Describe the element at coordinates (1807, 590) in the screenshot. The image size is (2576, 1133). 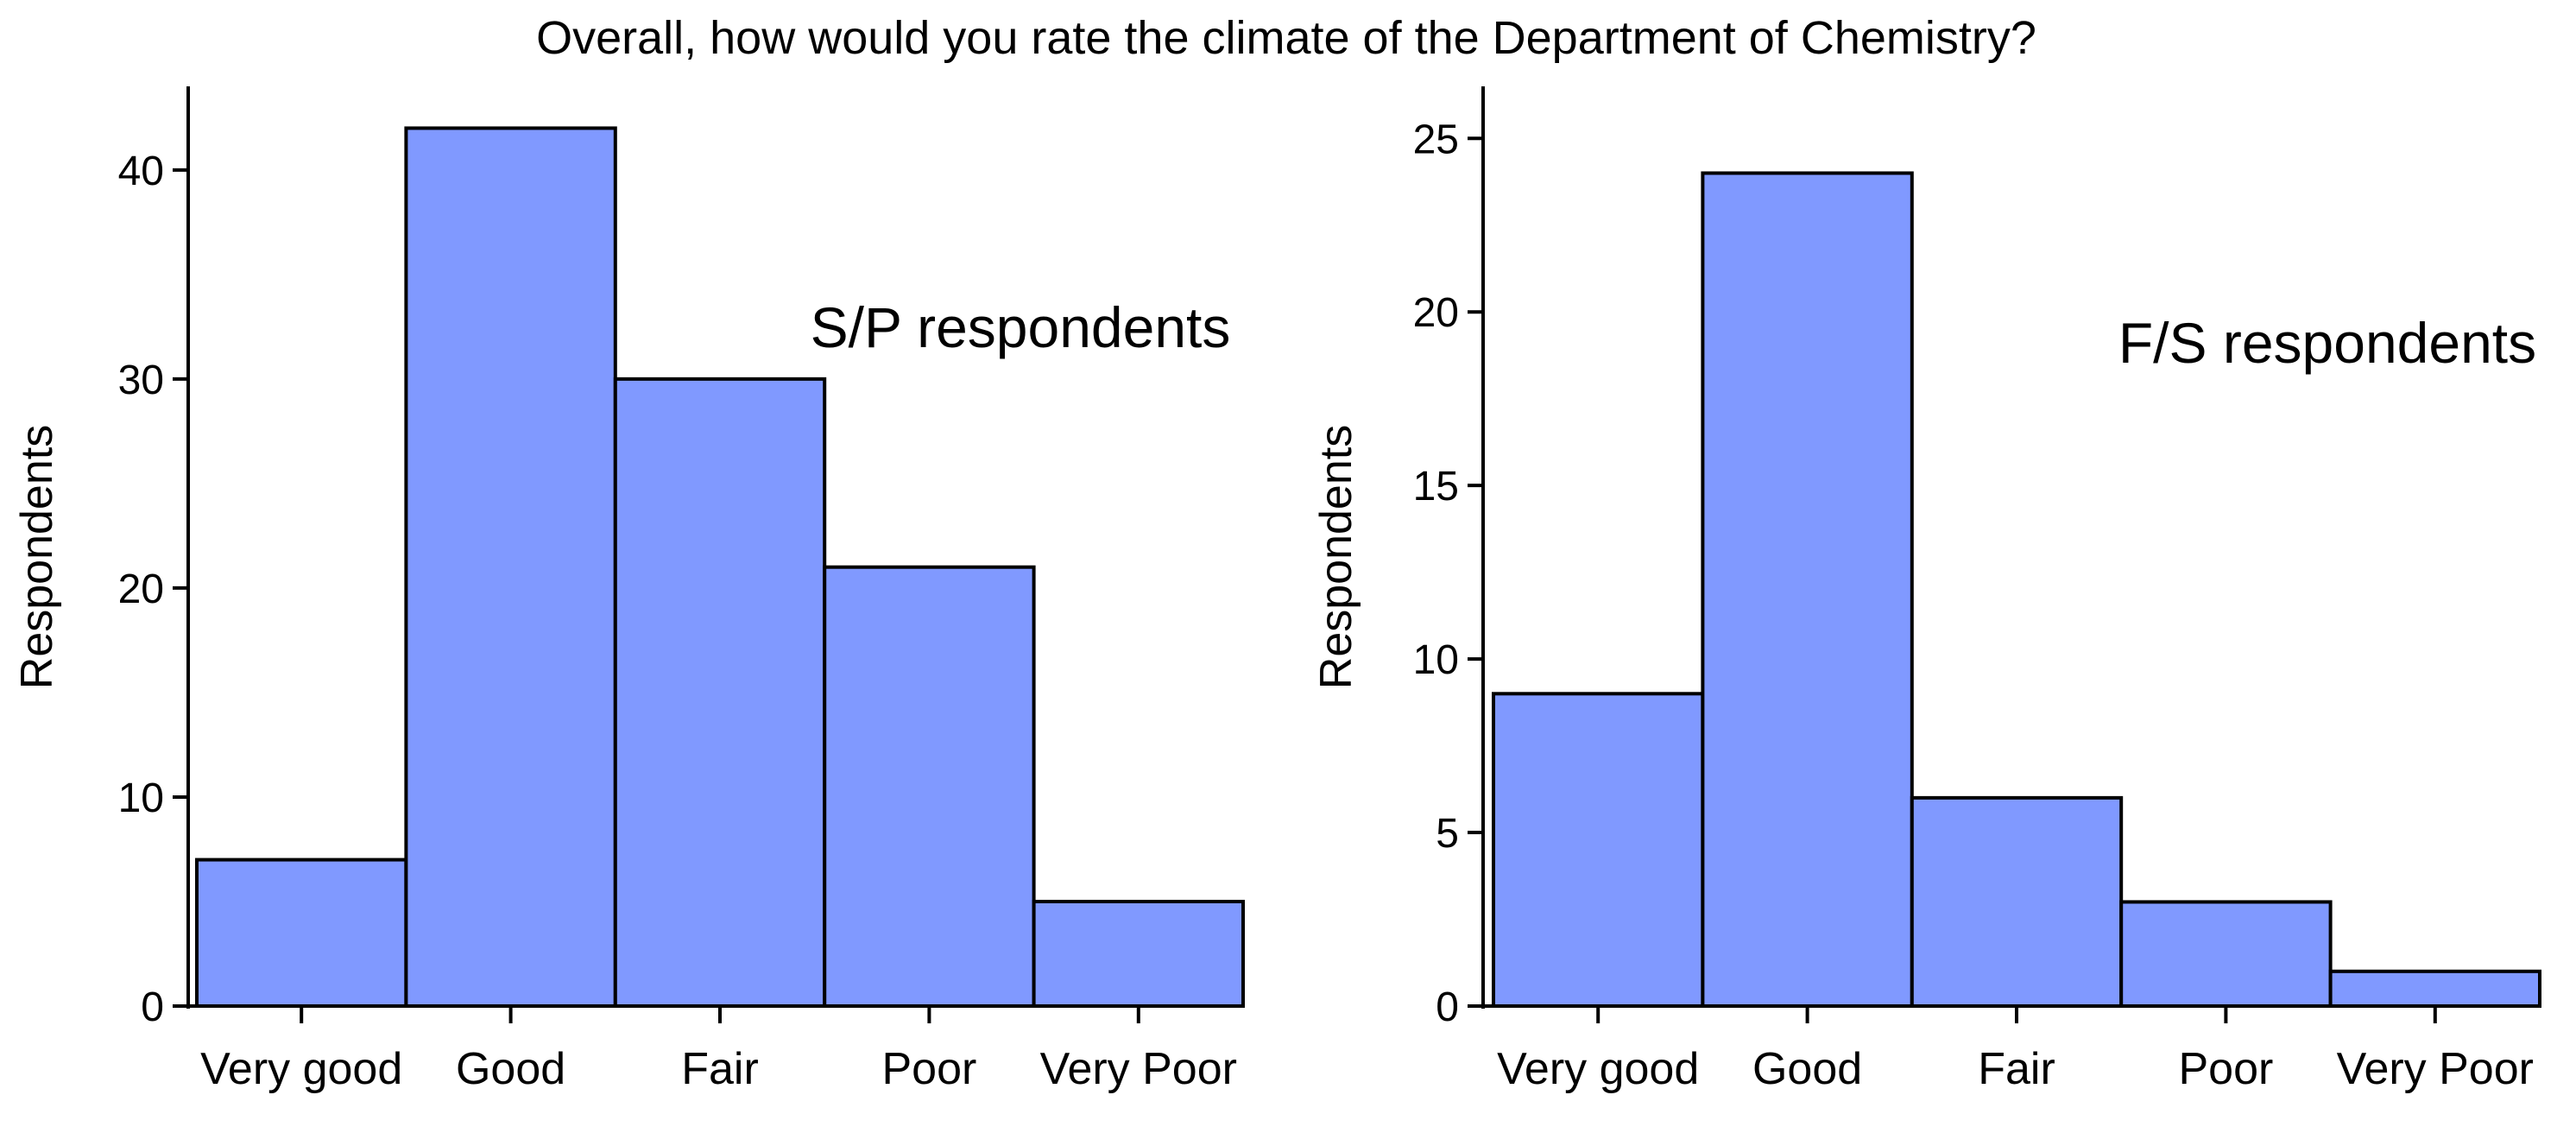
I see `bar-fs-good` at that location.